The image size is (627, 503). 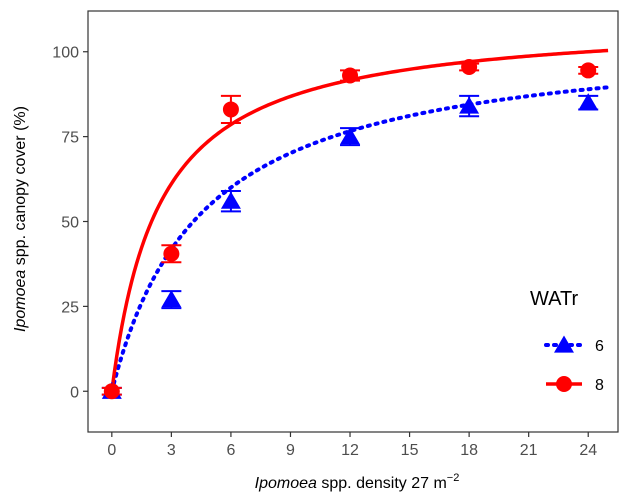 What do you see at coordinates (574, 364) in the screenshot?
I see `legend-items: 68` at bounding box center [574, 364].